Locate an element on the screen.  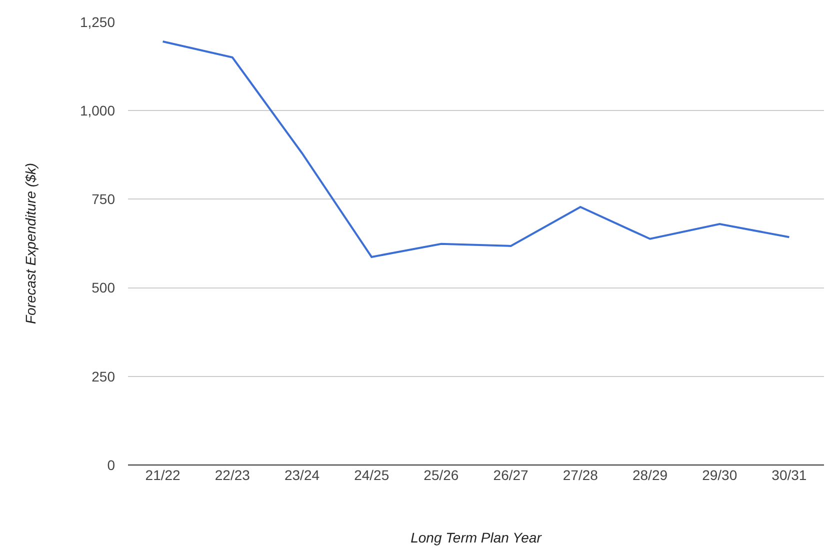
y-tick-label: 1,250 is located at coordinates (98, 22).